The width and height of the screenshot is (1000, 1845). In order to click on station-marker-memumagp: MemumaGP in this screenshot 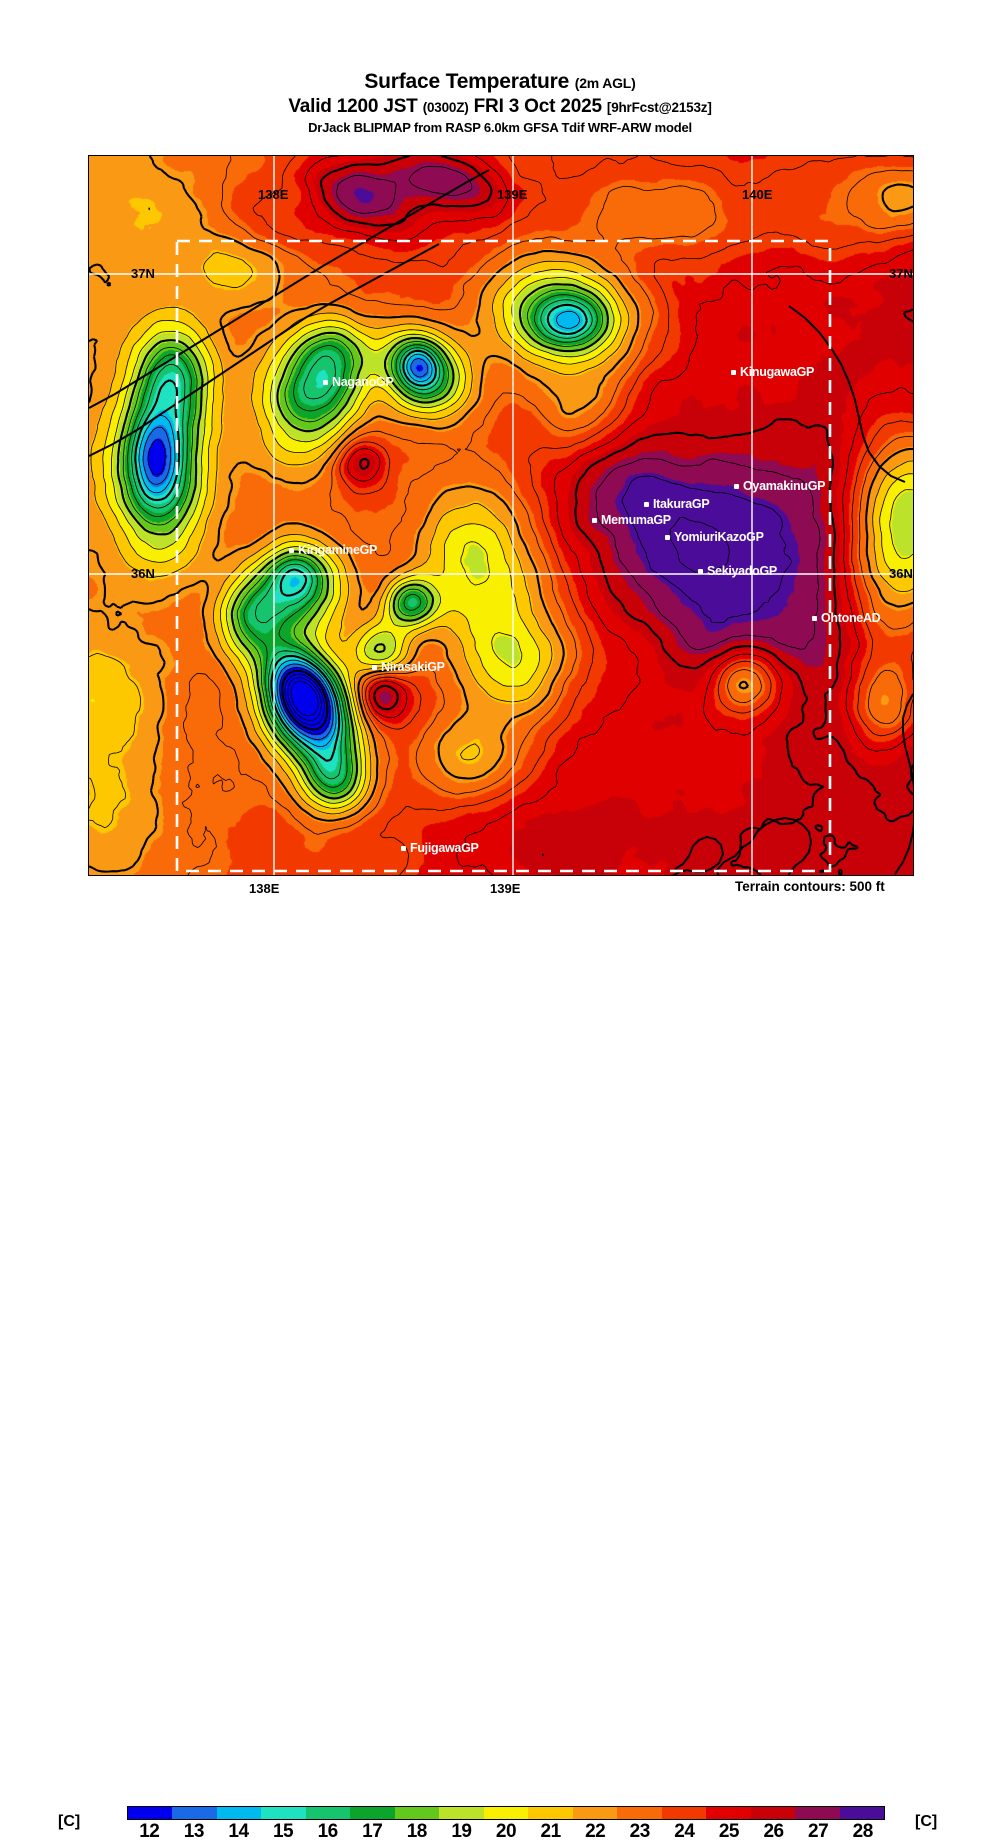, I will do `click(631, 520)`.